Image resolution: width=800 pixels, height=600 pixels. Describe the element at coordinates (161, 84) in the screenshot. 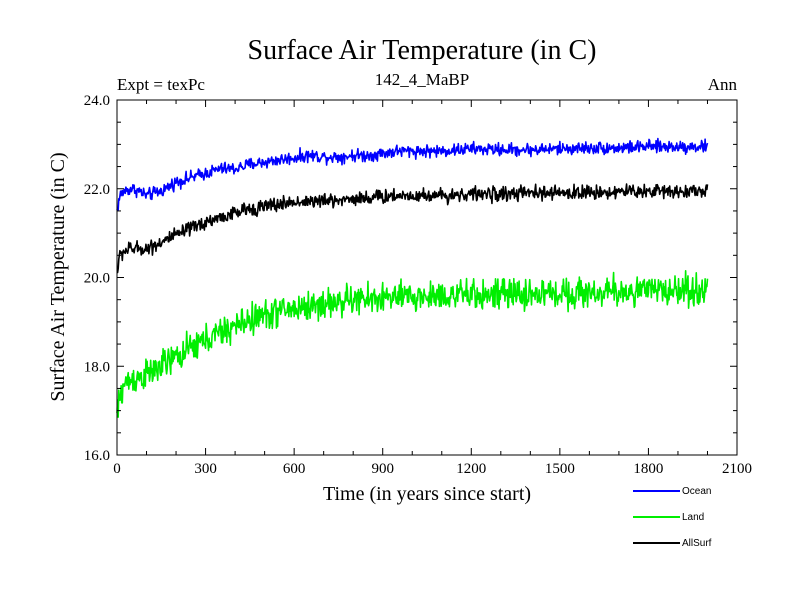

I see `experiment-label: Expt = texPc` at that location.